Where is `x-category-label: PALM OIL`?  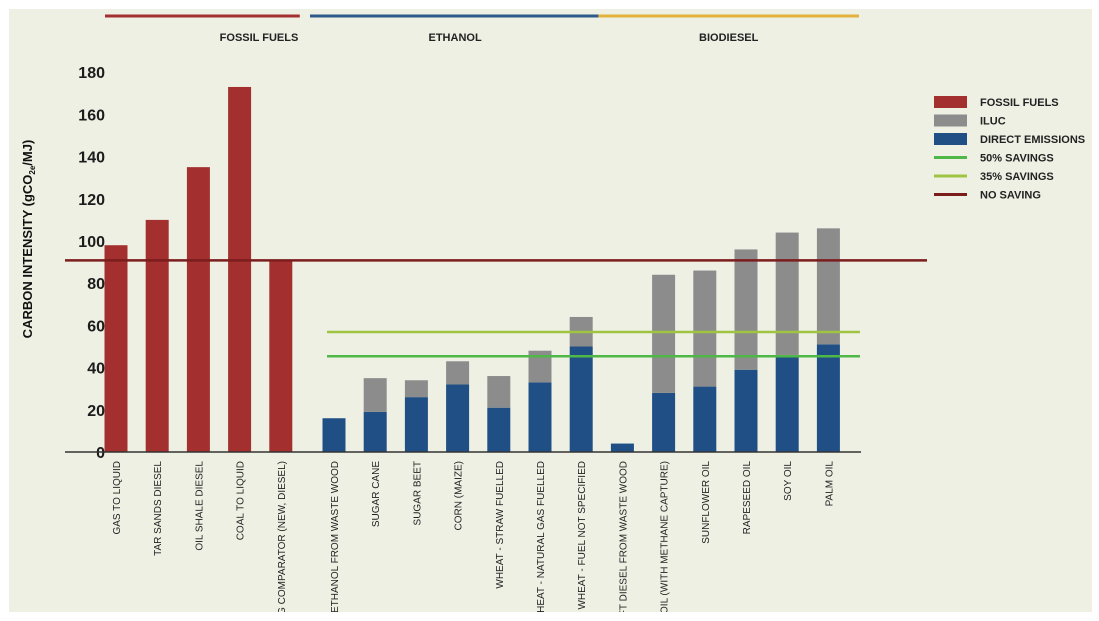
x-category-label: PALM OIL is located at coordinates (829, 484).